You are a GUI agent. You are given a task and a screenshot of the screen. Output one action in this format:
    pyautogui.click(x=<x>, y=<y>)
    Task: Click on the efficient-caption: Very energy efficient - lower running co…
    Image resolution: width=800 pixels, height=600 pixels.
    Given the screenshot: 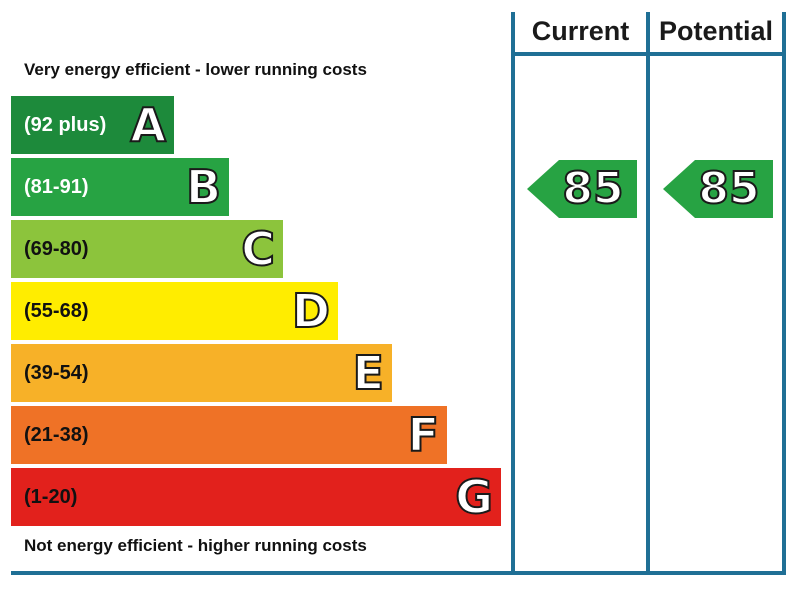 What is the action you would take?
    pyautogui.click(x=195, y=69)
    